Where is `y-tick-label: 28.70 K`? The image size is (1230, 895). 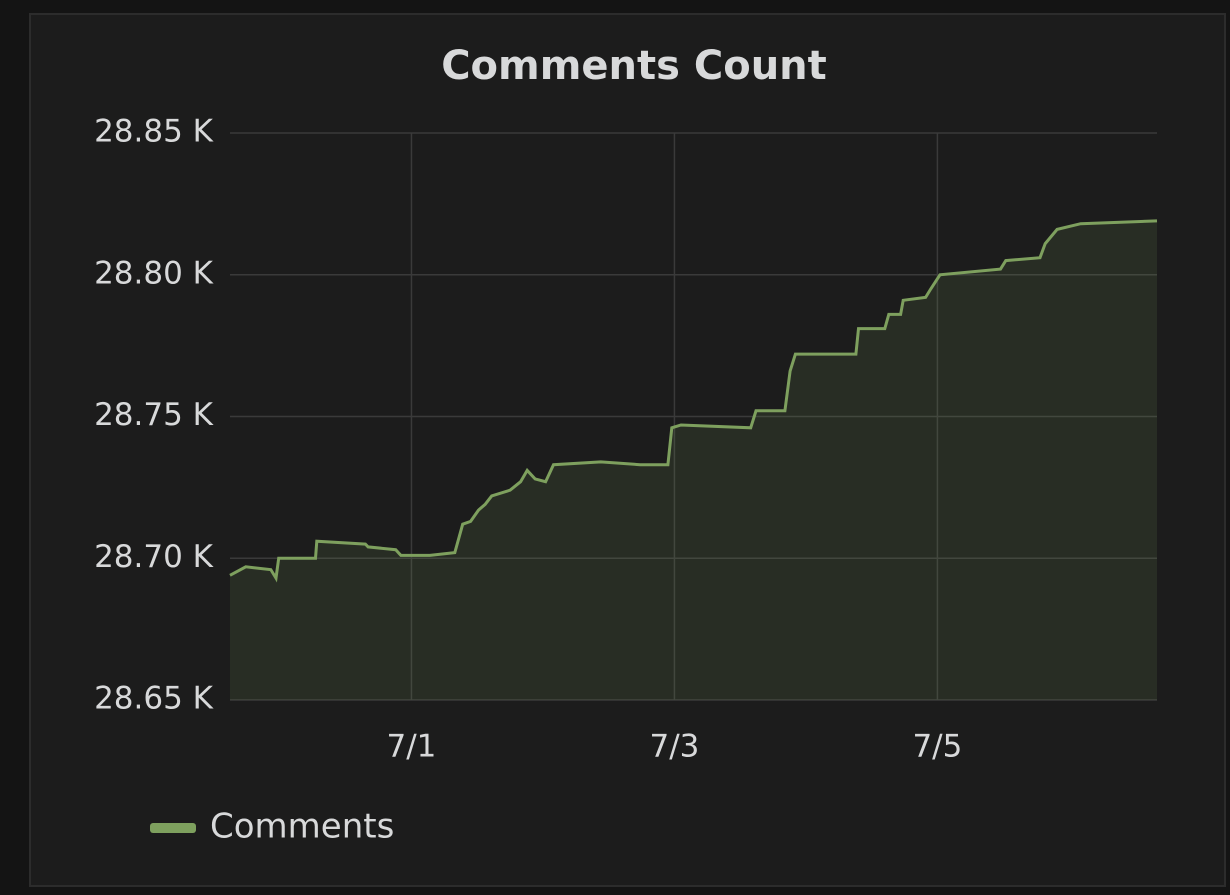 y-tick-label: 28.70 K is located at coordinates (154, 557).